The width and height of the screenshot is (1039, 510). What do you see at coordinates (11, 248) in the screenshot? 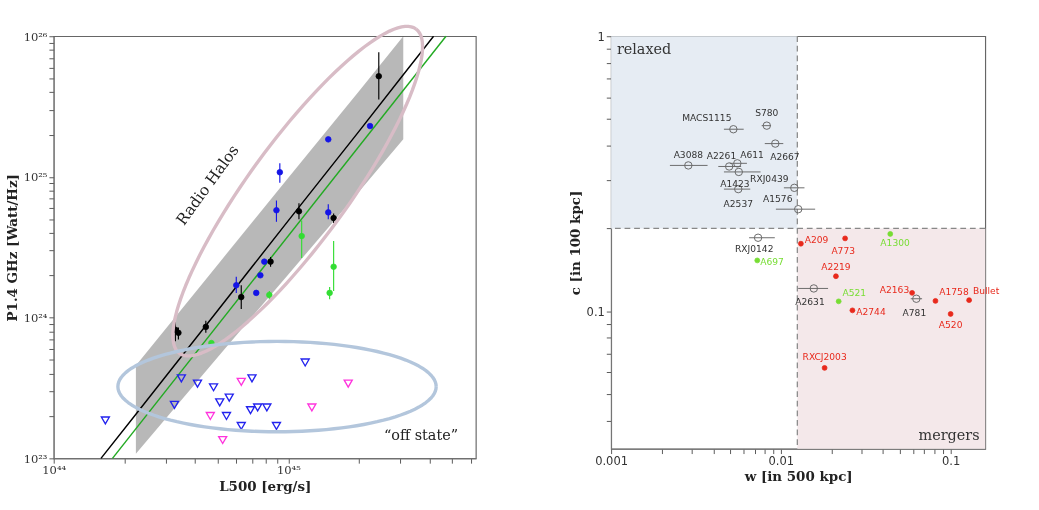
I see `y-axis-title: P1.4 GHz [Watt/Hz]` at bounding box center [11, 248].